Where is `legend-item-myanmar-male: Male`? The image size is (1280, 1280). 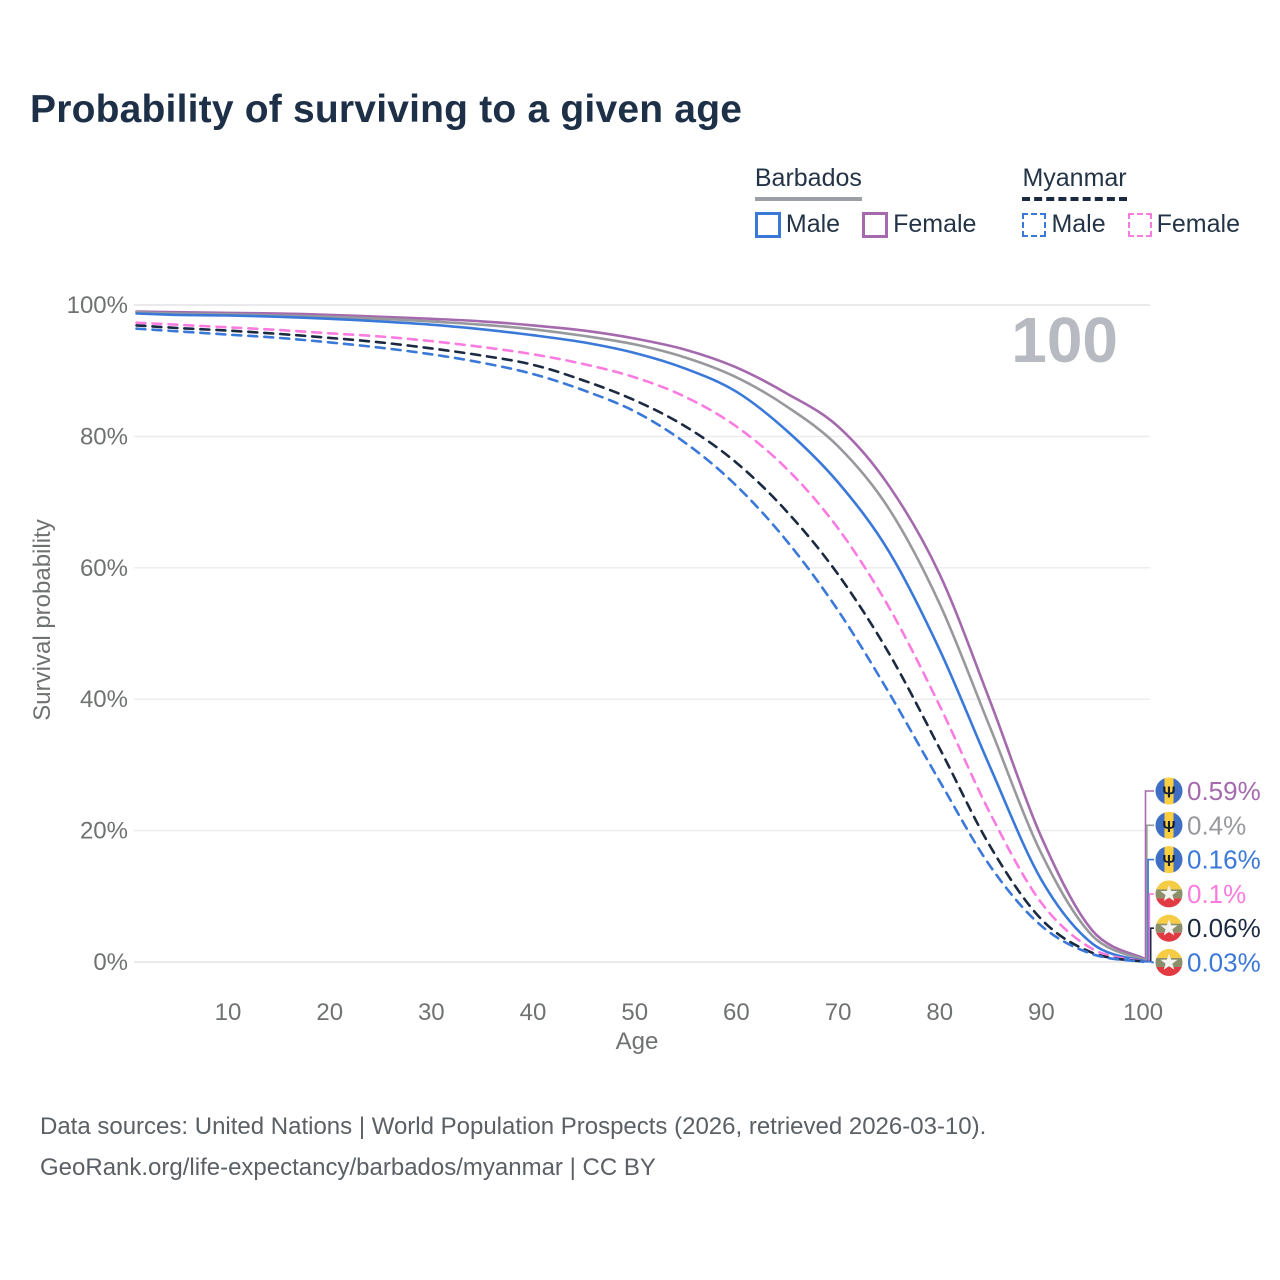 legend-item-myanmar-male: Male is located at coordinates (1064, 224).